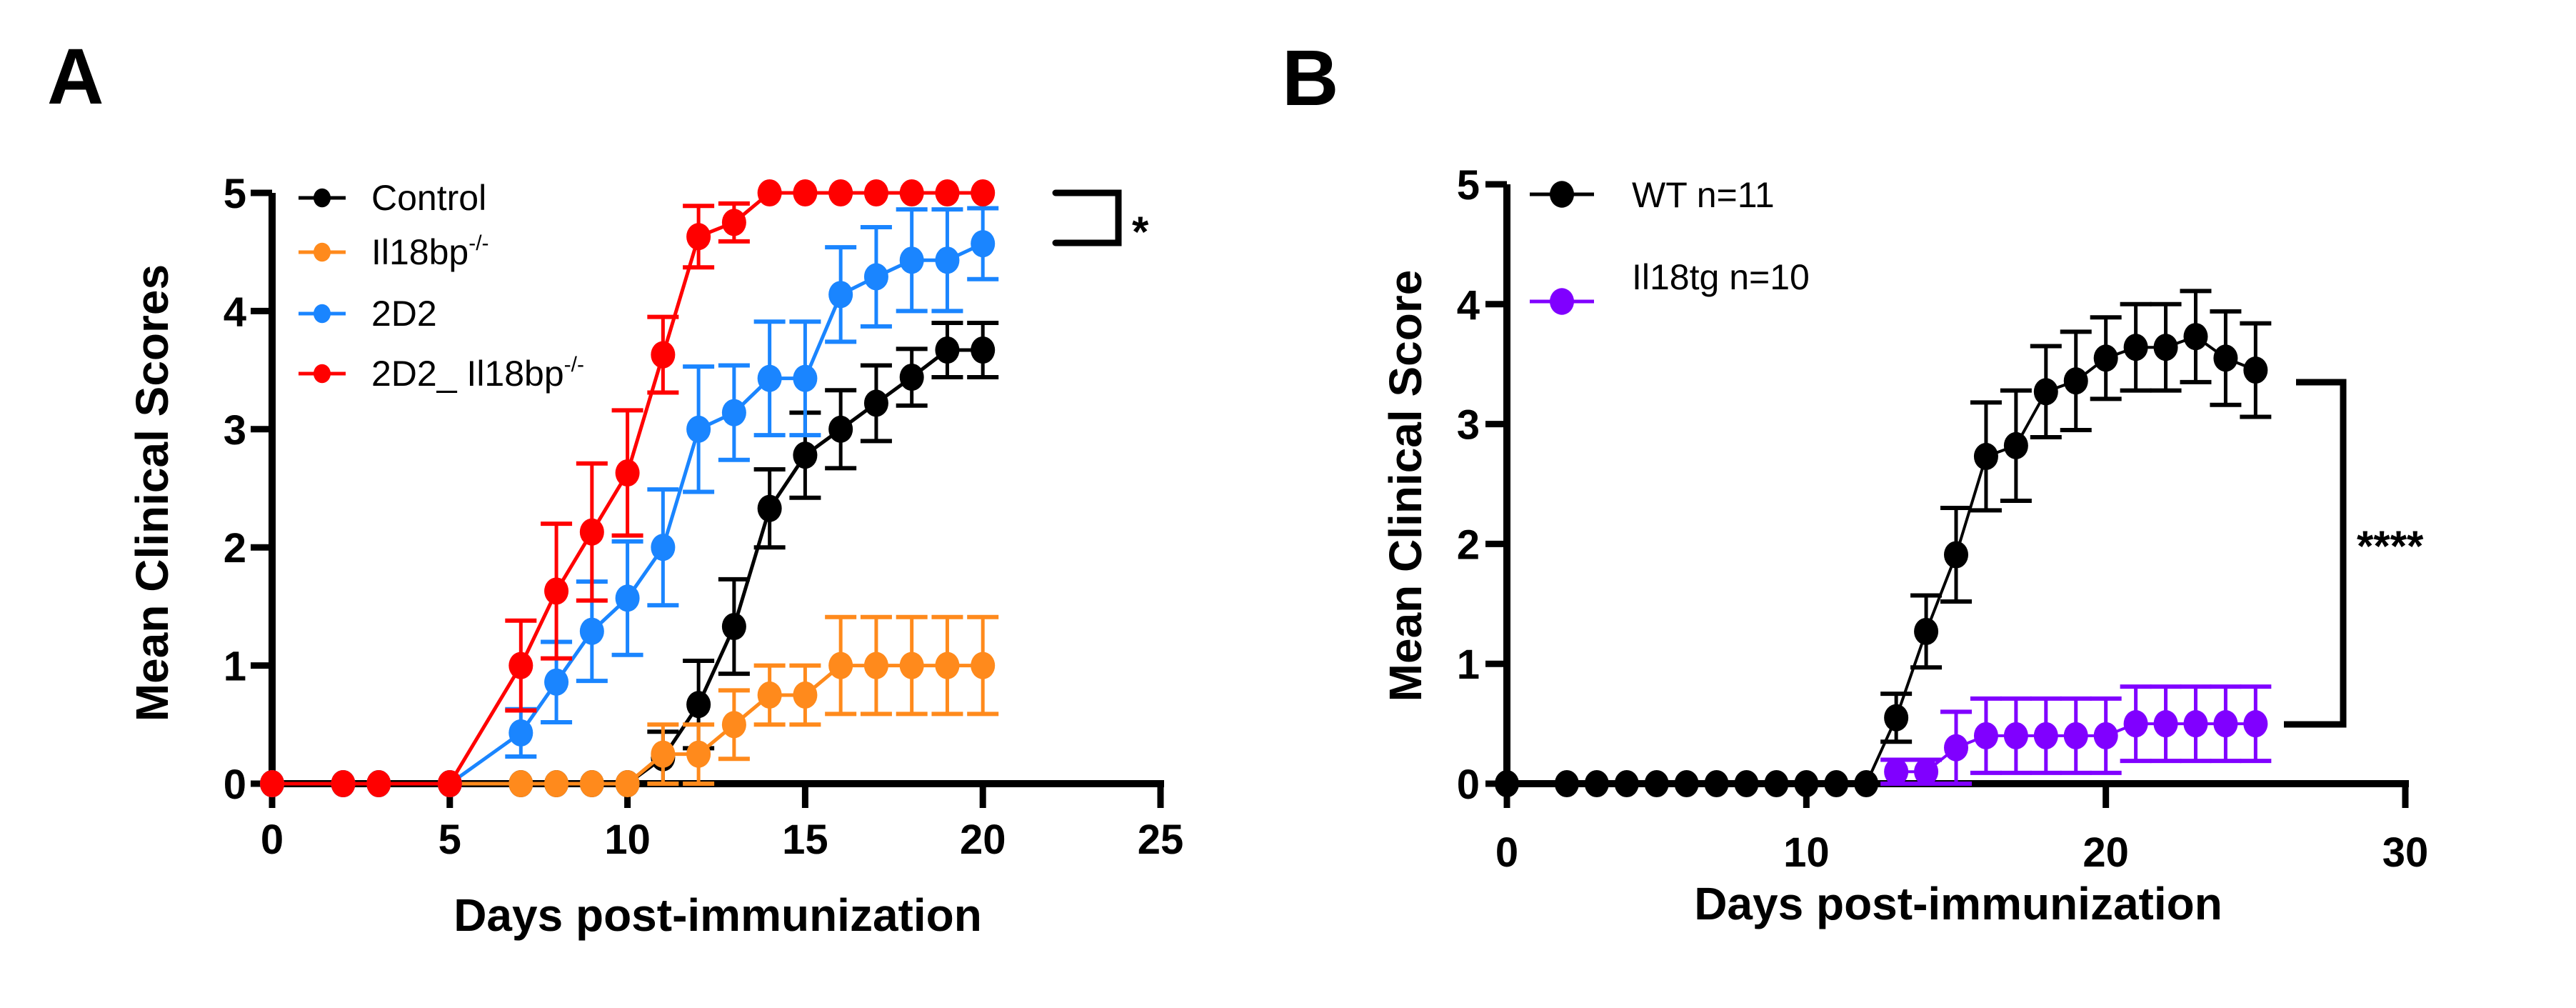 Image resolution: width=2576 pixels, height=1008 pixels. What do you see at coordinates (152, 493) in the screenshot?
I see `y-axis-title: Mean Clinical Scores` at bounding box center [152, 493].